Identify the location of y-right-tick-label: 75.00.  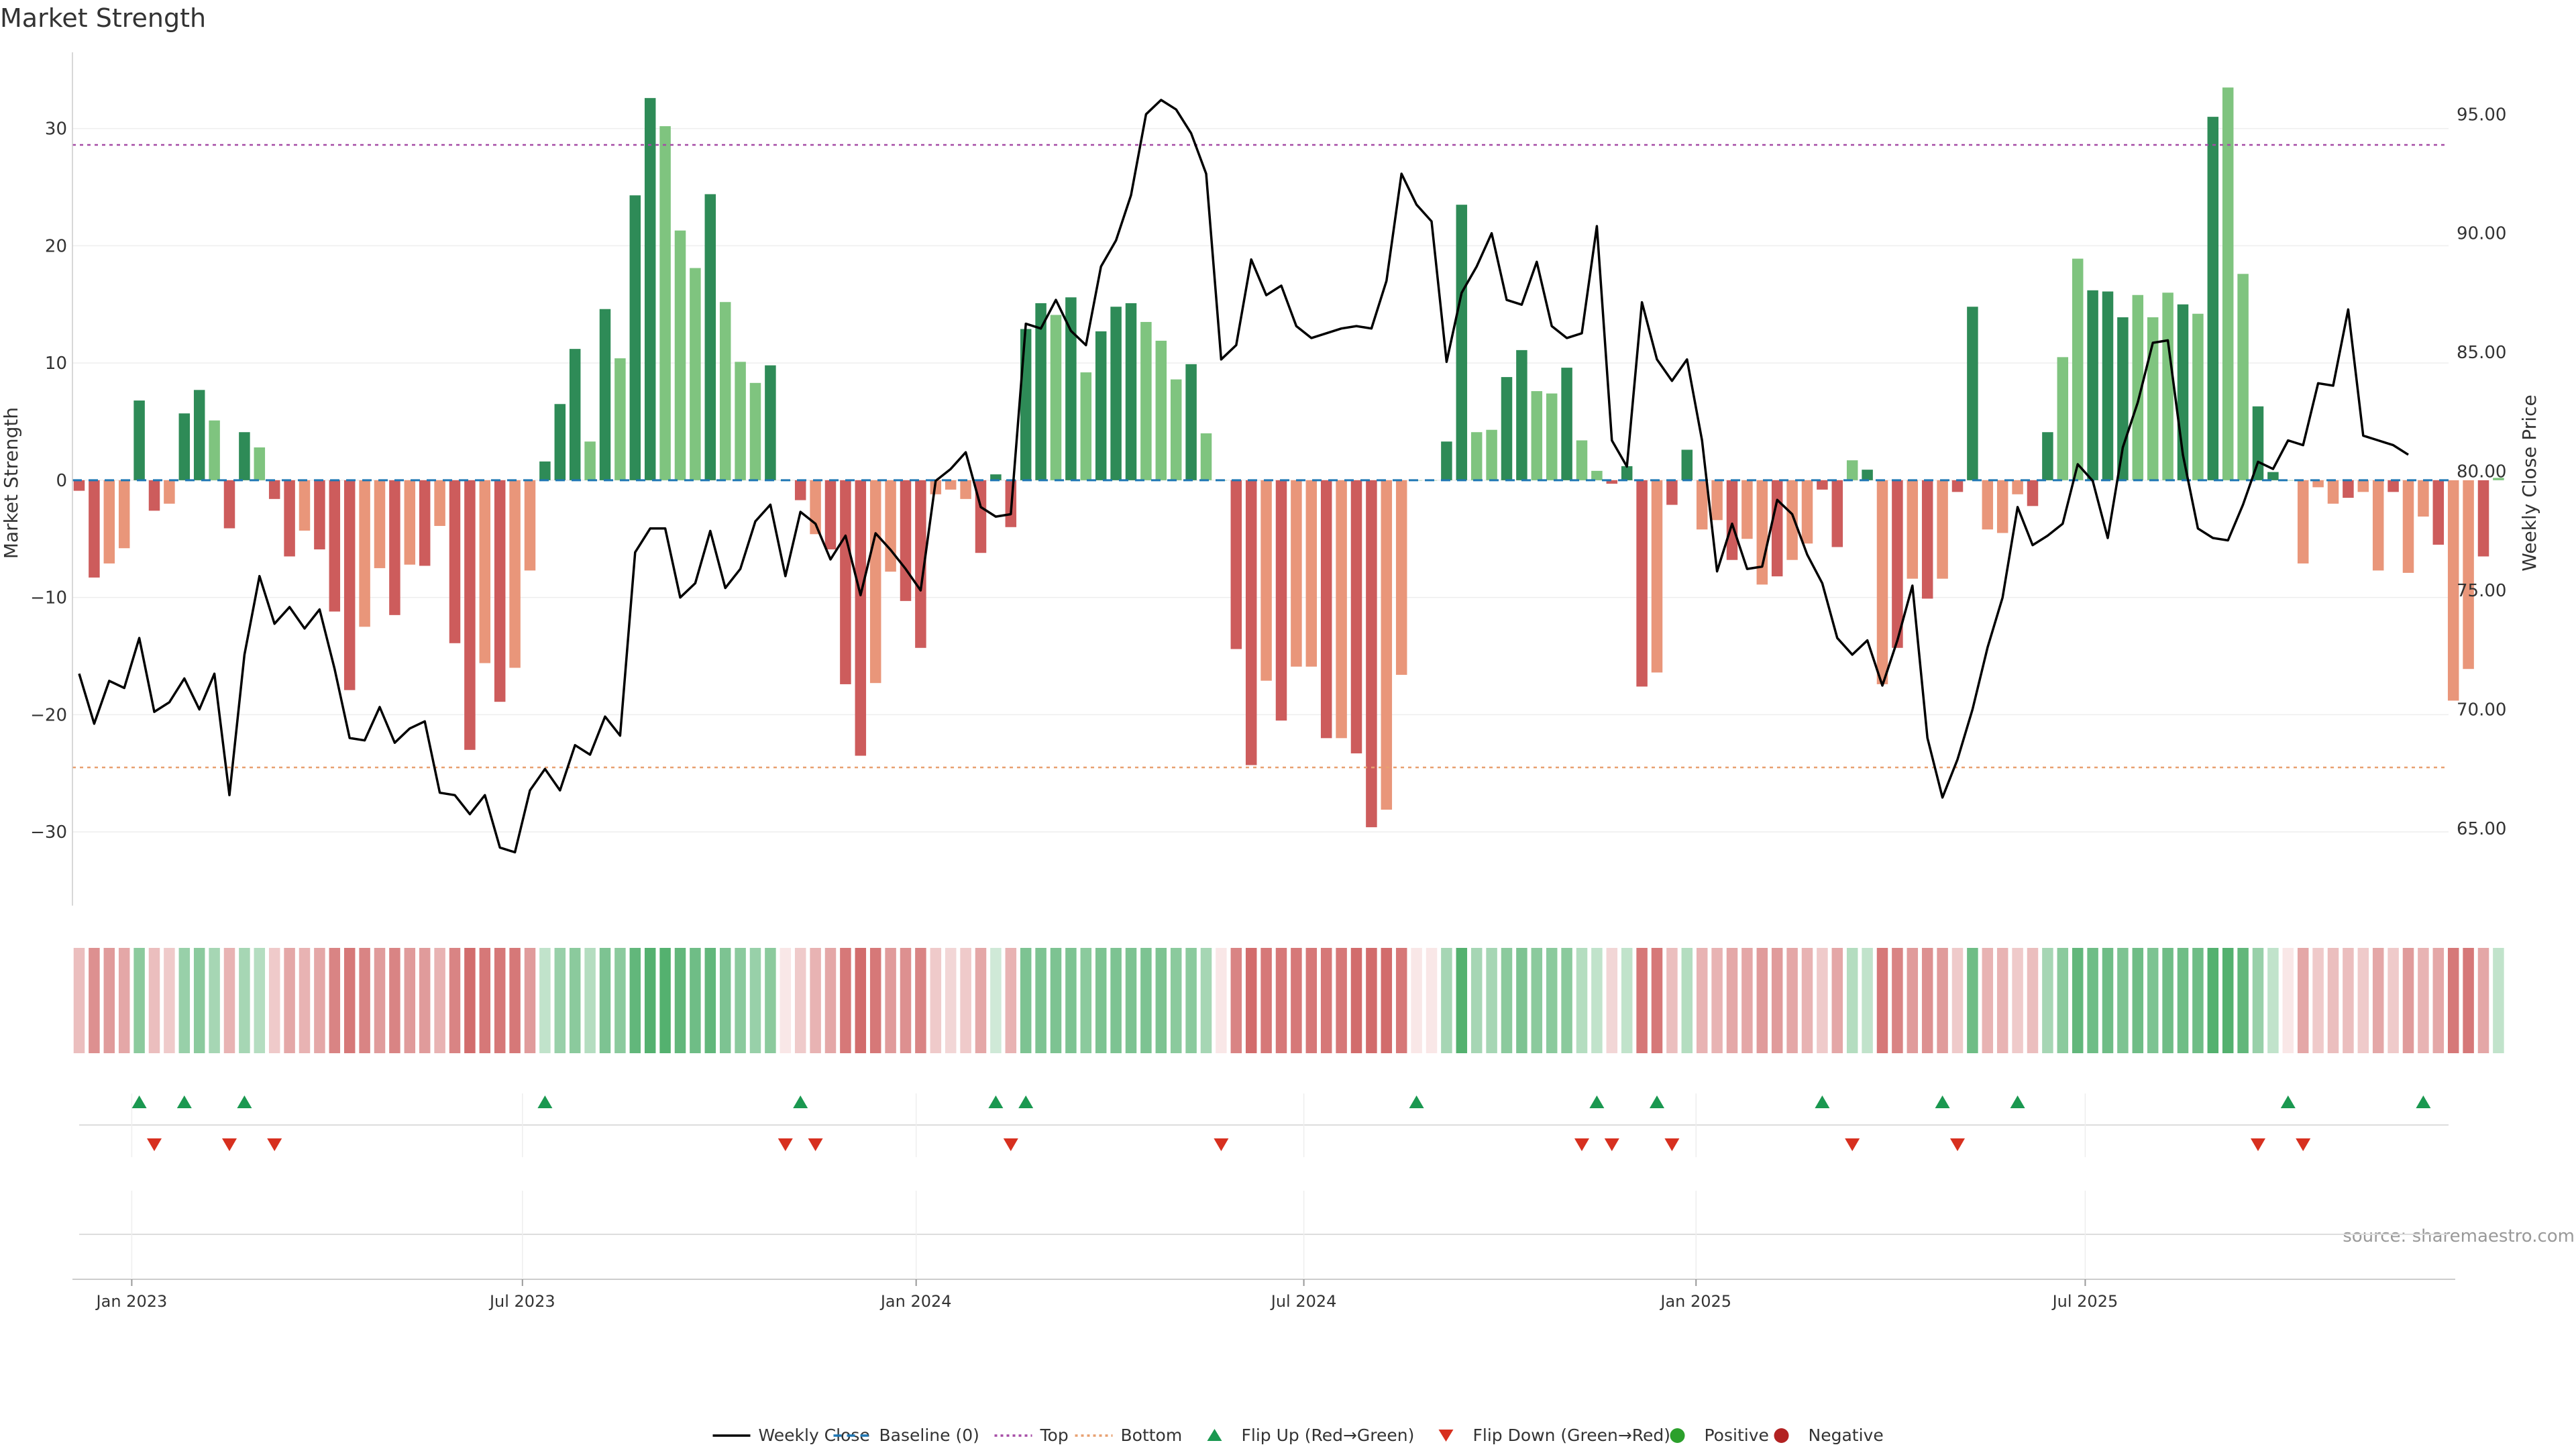
(2481, 591).